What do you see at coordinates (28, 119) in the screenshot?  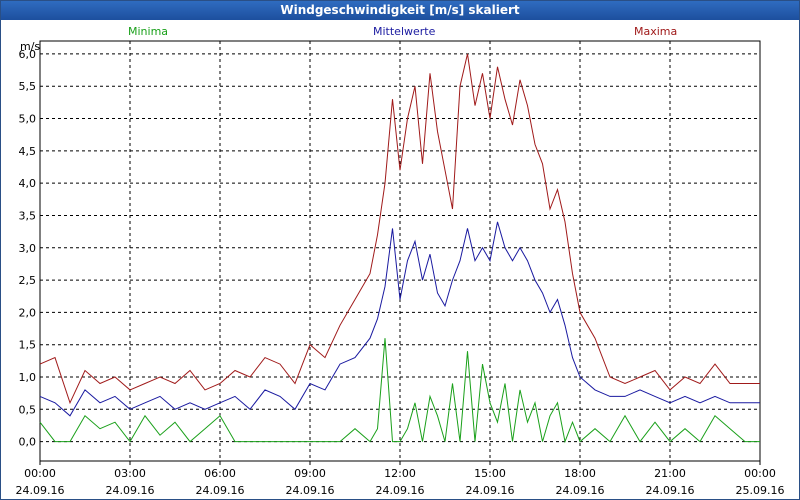 I see `y-tick-label: 5,0` at bounding box center [28, 119].